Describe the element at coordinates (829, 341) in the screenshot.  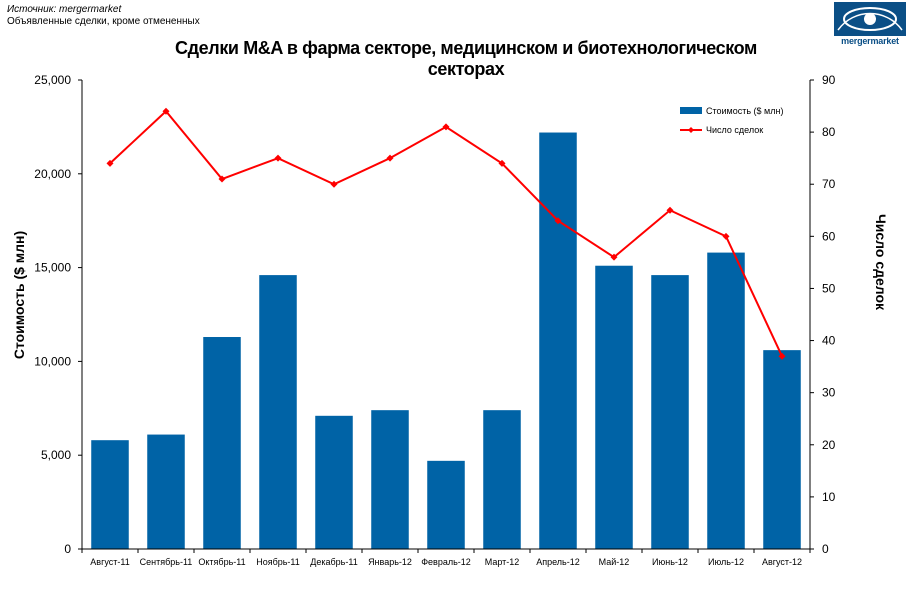
I see `y-tick-label-right: 40` at that location.